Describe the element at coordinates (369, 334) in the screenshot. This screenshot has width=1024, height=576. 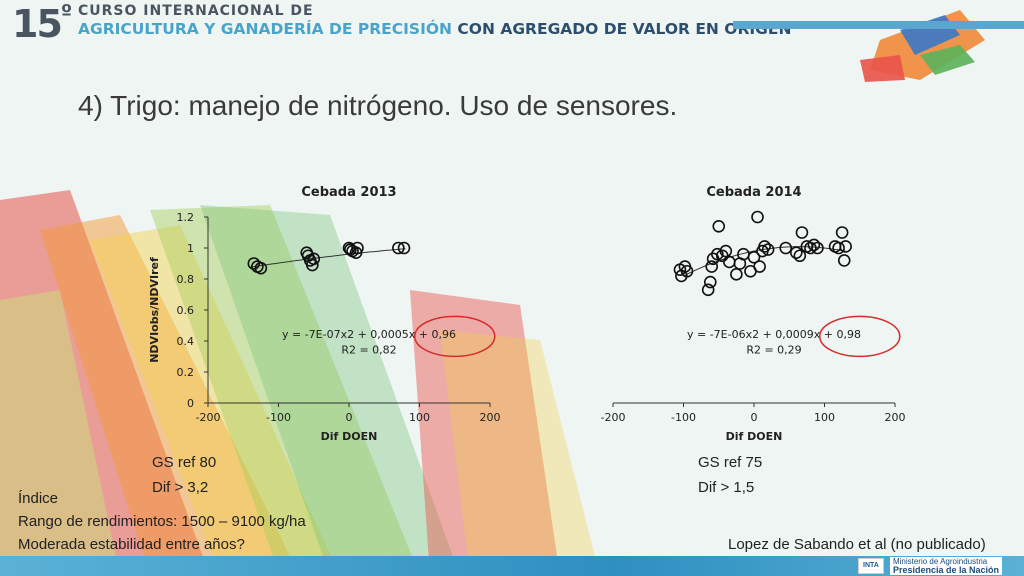
I see `equation-label: y = -7E-07x2 + 0,0005x + 0,96` at that location.